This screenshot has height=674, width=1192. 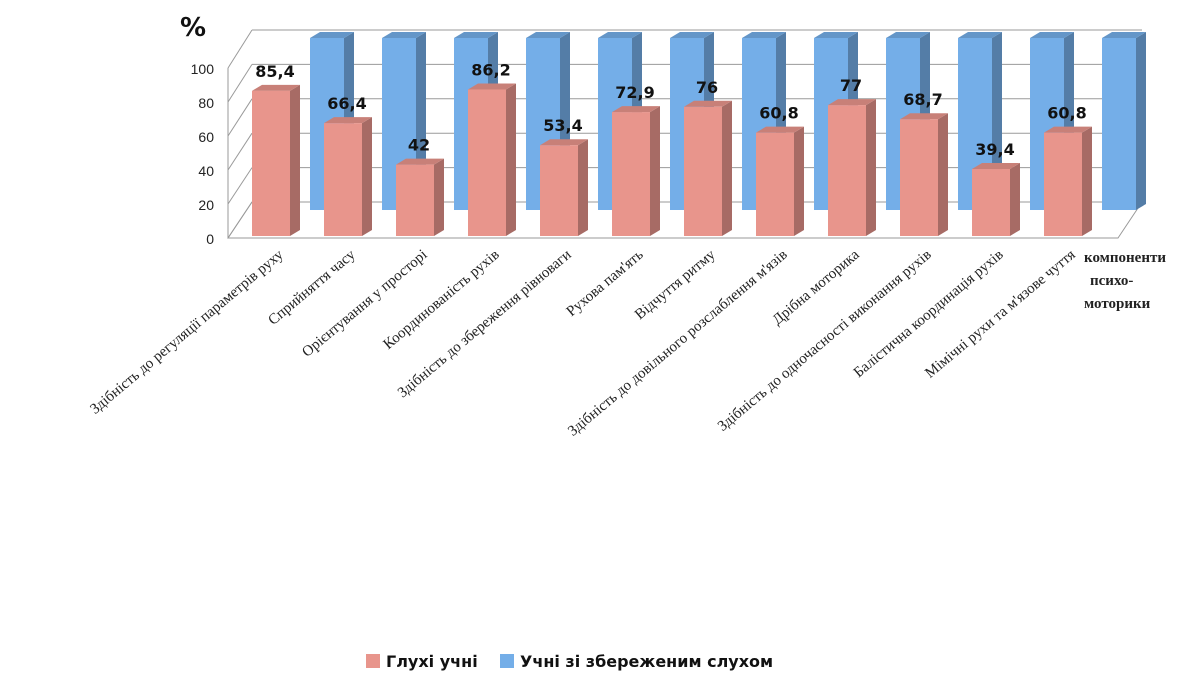 I want to click on bar-hearing-7-top, so click(x=836, y=35).